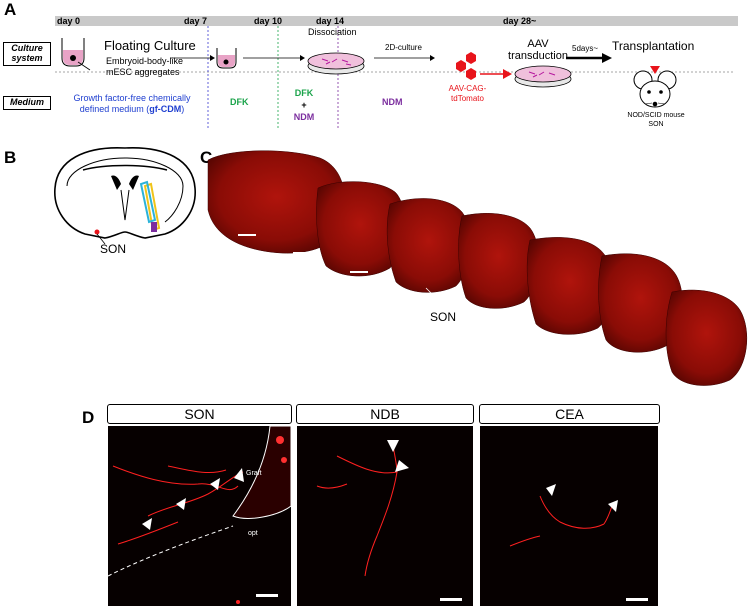 The height and width of the screenshot is (606, 750). Describe the element at coordinates (385, 414) in the screenshot. I see `panel-d-title-ndb: NDB` at that location.